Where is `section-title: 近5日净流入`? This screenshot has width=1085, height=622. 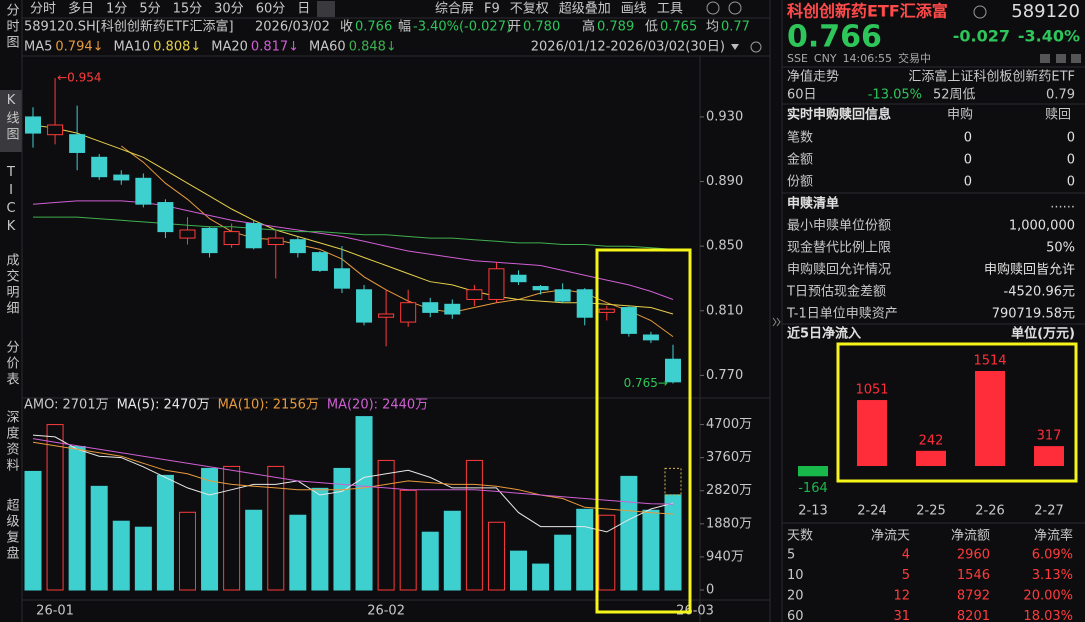
section-title: 近5日净流入 is located at coordinates (824, 334).